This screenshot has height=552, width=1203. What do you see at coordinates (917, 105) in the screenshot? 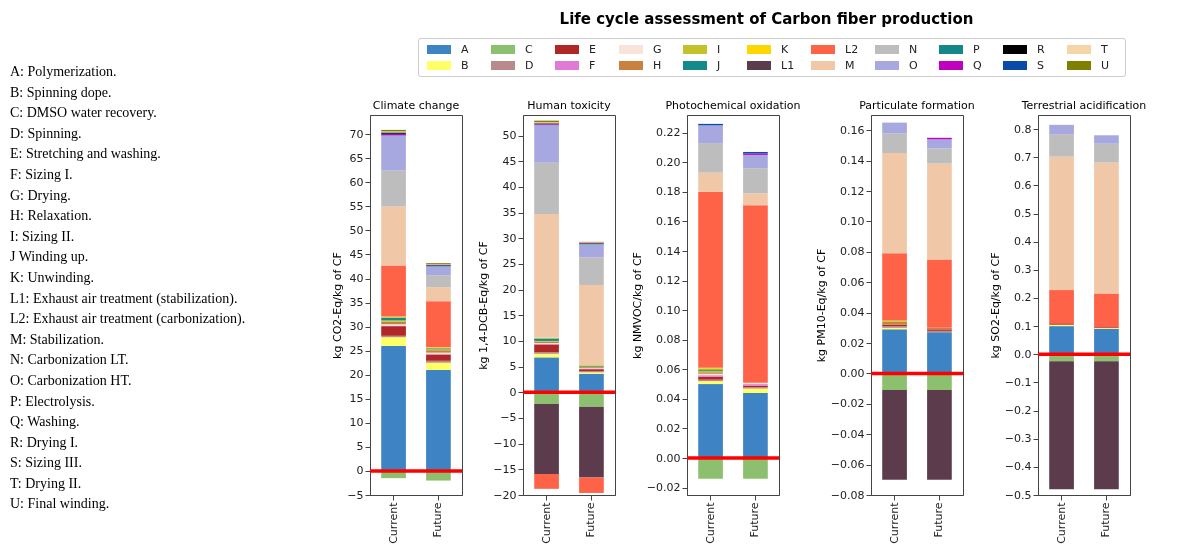
I see `chart-title: Particulate formation` at bounding box center [917, 105].